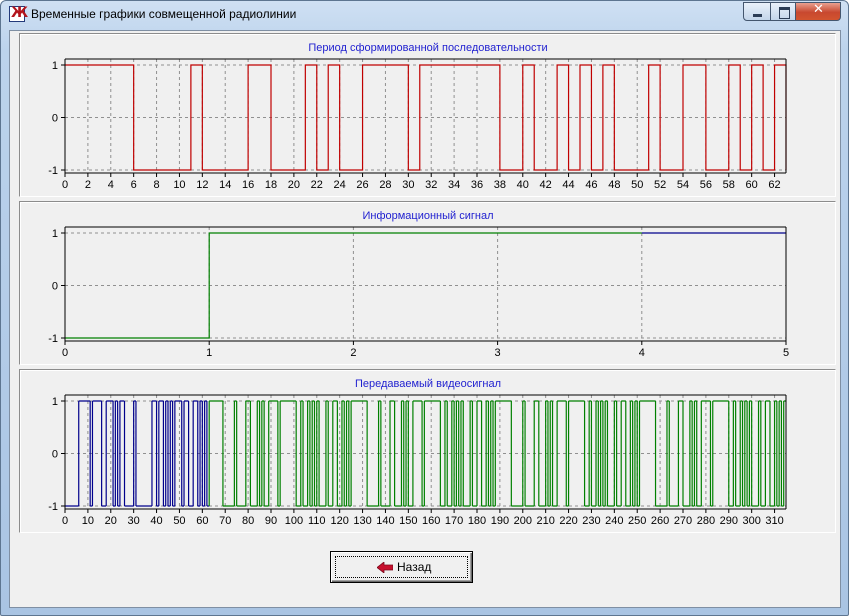 The image size is (849, 616). Describe the element at coordinates (427, 216) in the screenshot. I see `chart-title: Информационный сигнал` at that location.